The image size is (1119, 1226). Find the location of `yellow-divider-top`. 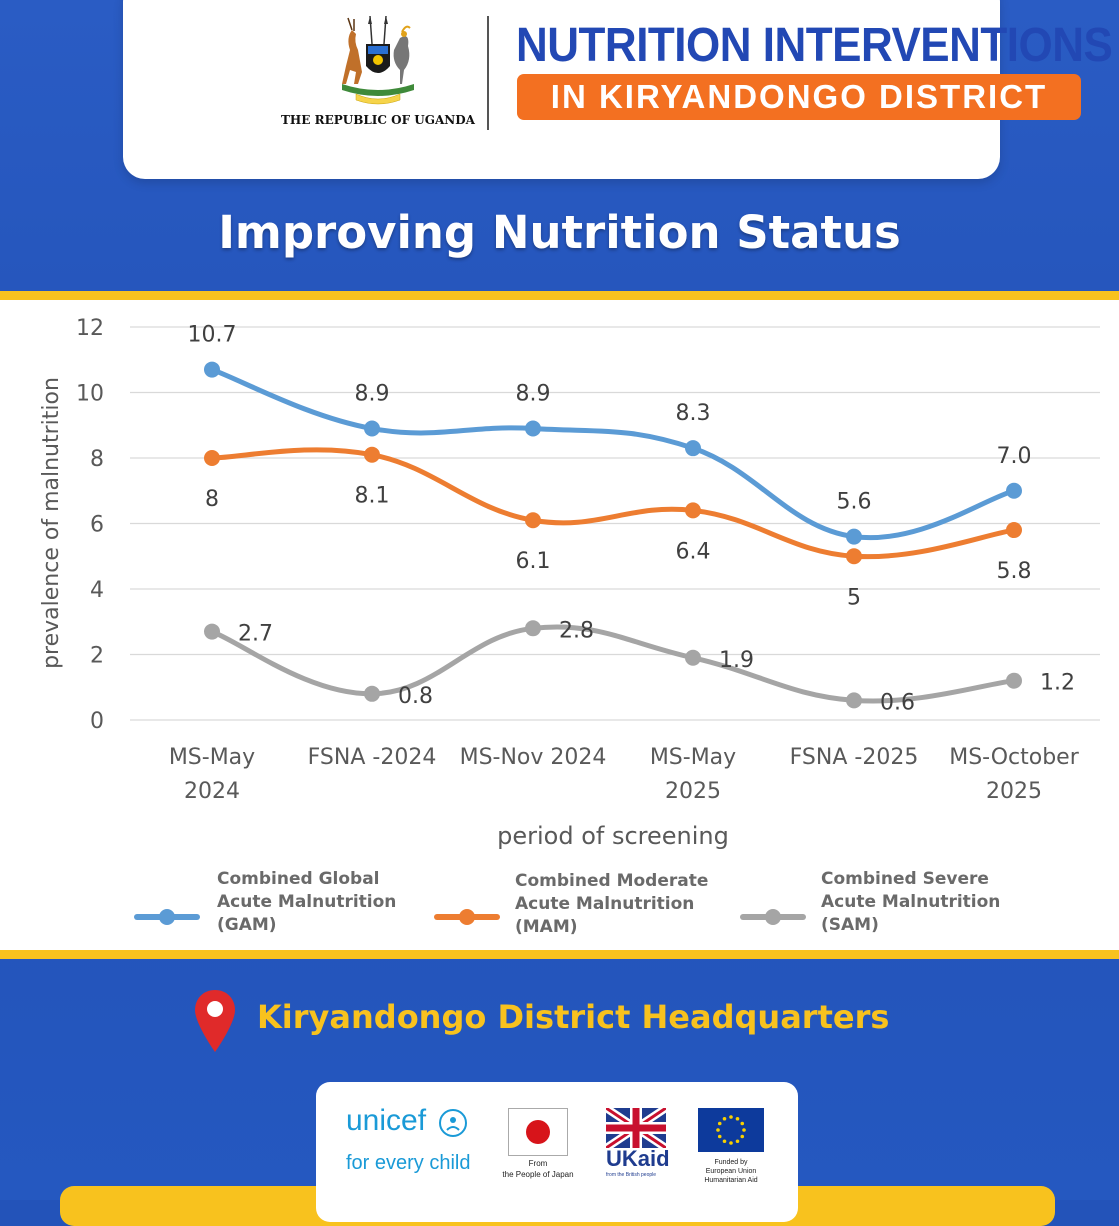

yellow-divider-top is located at coordinates (559, 295).